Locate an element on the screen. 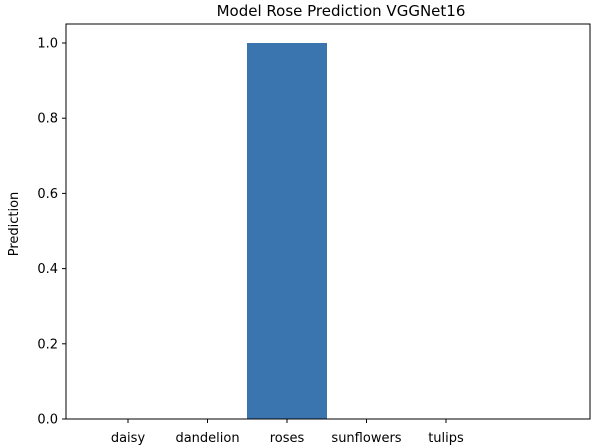 The image size is (600, 448). y-tick-label: 0.6 is located at coordinates (47, 194).